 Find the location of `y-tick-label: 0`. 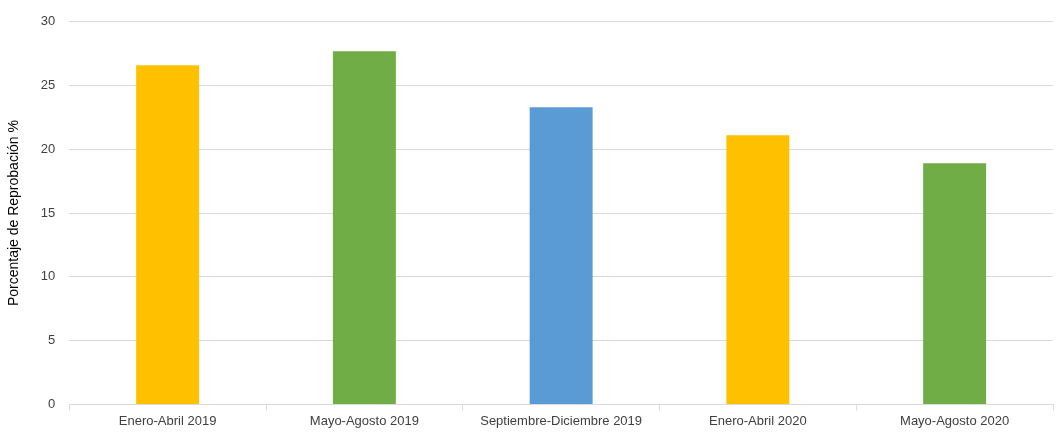

y-tick-label: 0 is located at coordinates (52, 403).